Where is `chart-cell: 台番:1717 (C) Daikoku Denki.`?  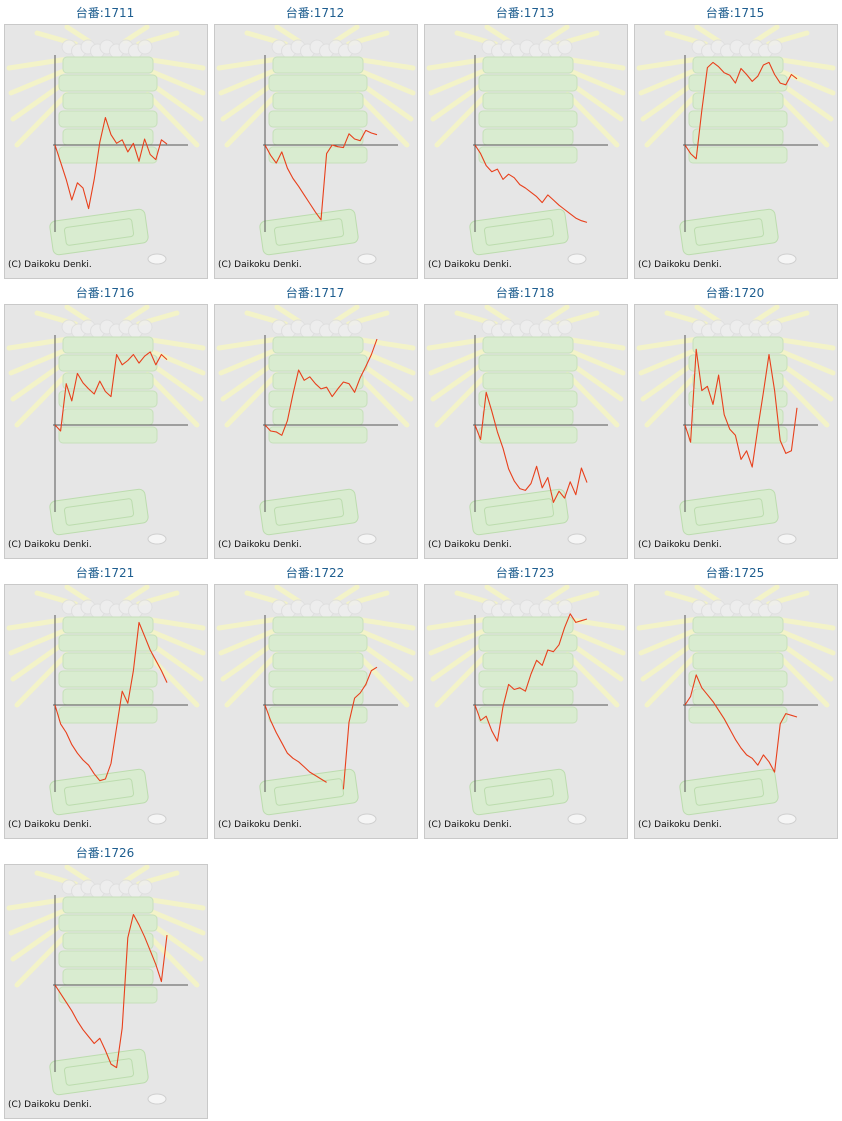 chart-cell: 台番:1717 (C) Daikoku Denki. is located at coordinates (315, 420).